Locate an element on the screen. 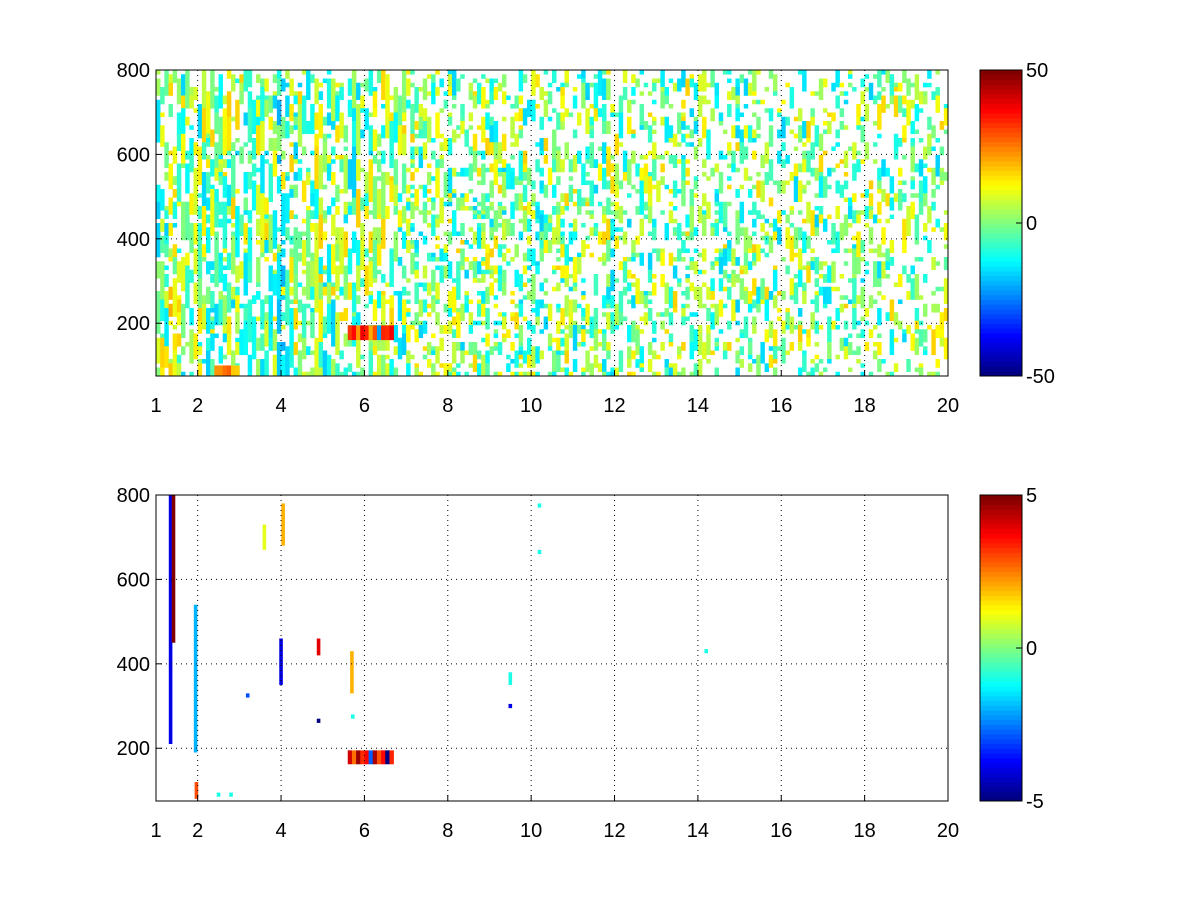 This screenshot has height=900, width=1200. bottom-heatmap-cell is located at coordinates (195, 678).